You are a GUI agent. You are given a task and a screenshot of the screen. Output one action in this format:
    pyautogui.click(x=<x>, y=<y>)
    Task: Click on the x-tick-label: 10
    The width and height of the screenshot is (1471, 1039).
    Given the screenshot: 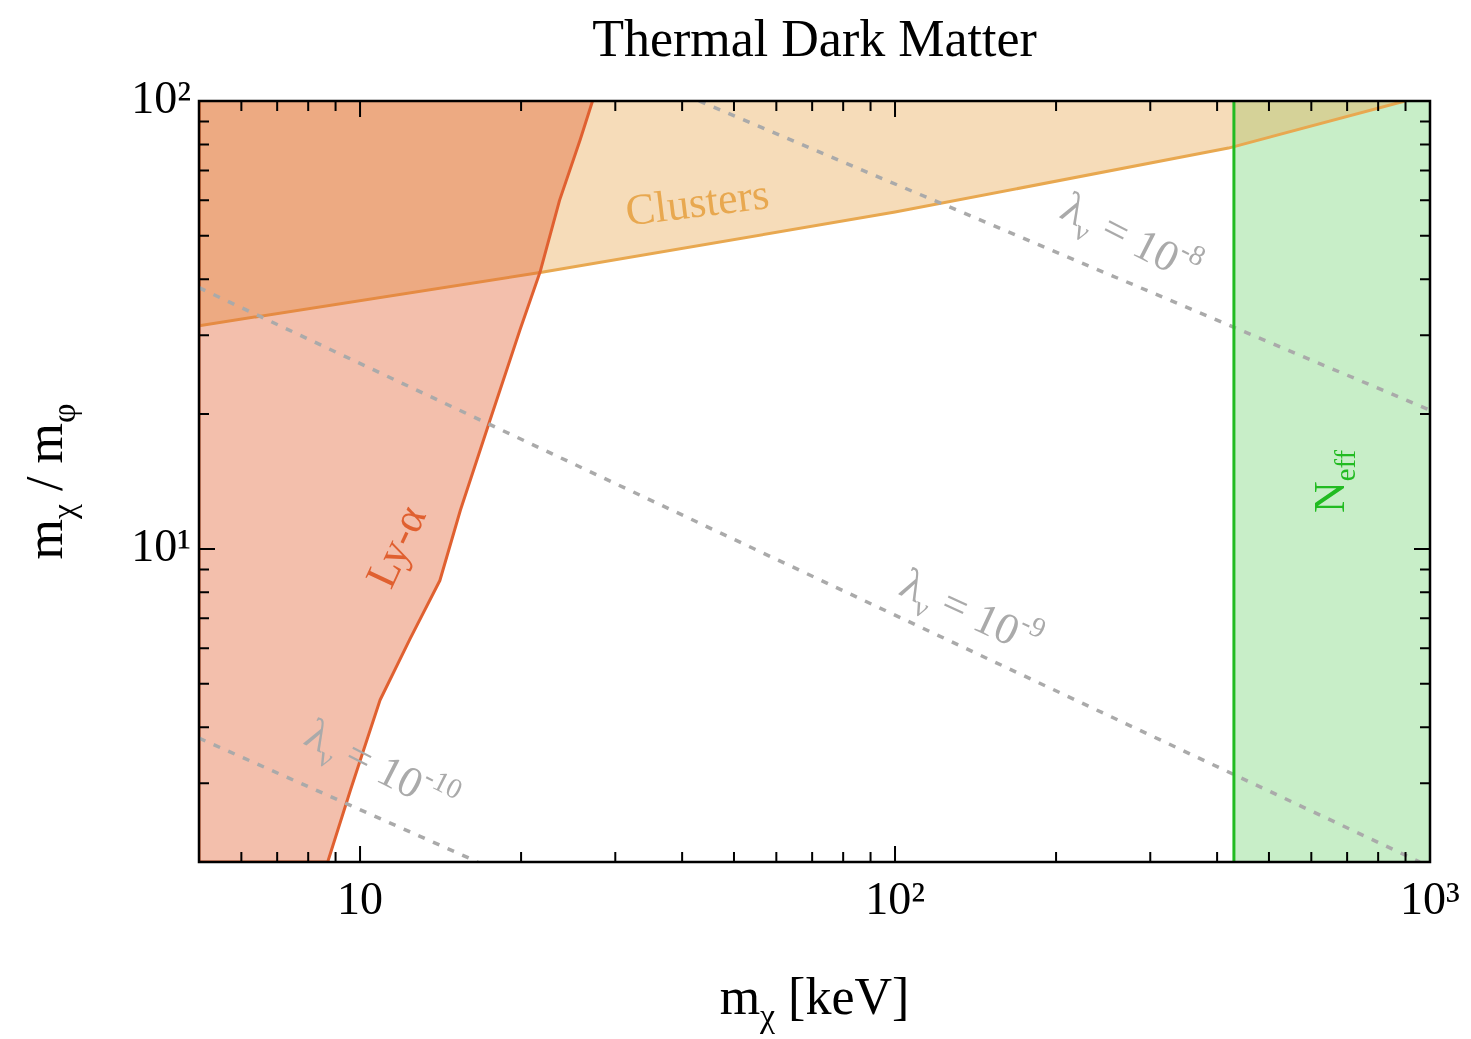 What is the action you would take?
    pyautogui.click(x=360, y=899)
    